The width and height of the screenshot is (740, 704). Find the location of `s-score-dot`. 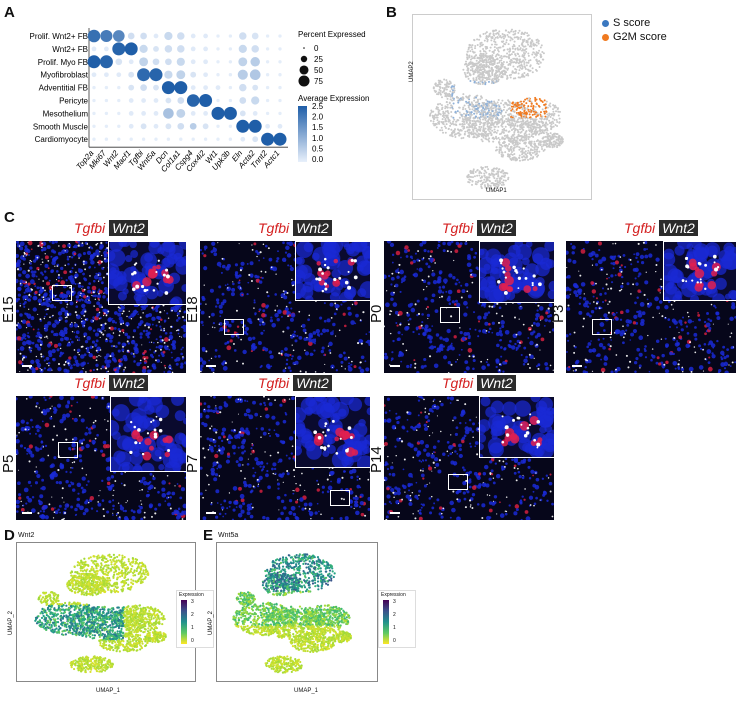

s-score-dot is located at coordinates (605, 23).